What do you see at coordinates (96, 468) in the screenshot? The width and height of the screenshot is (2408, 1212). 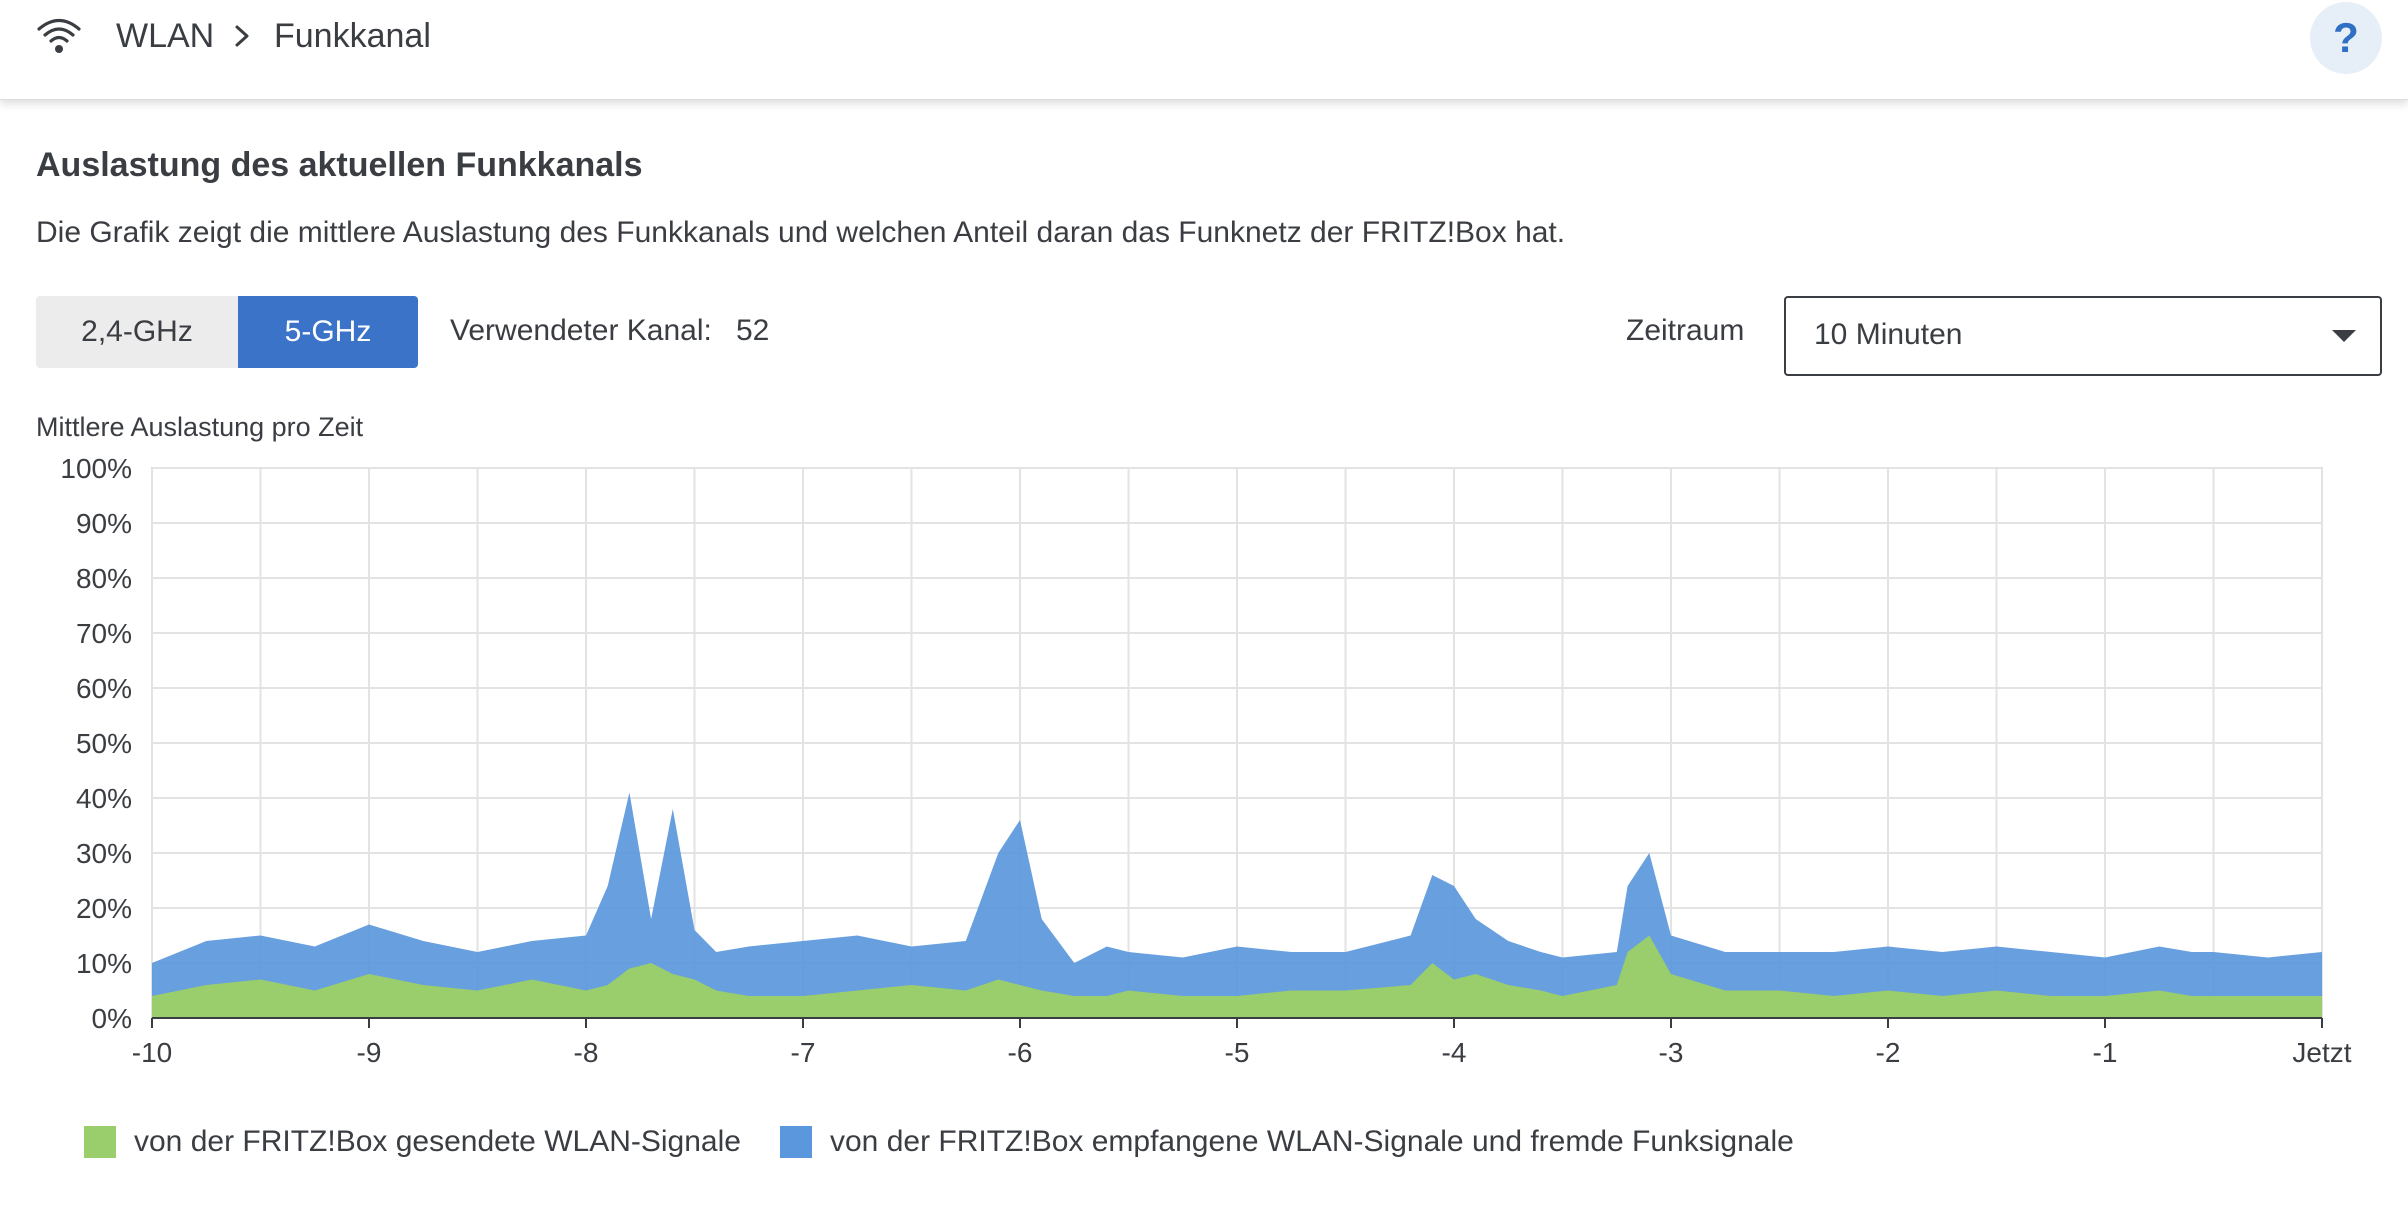 I see `y-tick-label: 100%` at bounding box center [96, 468].